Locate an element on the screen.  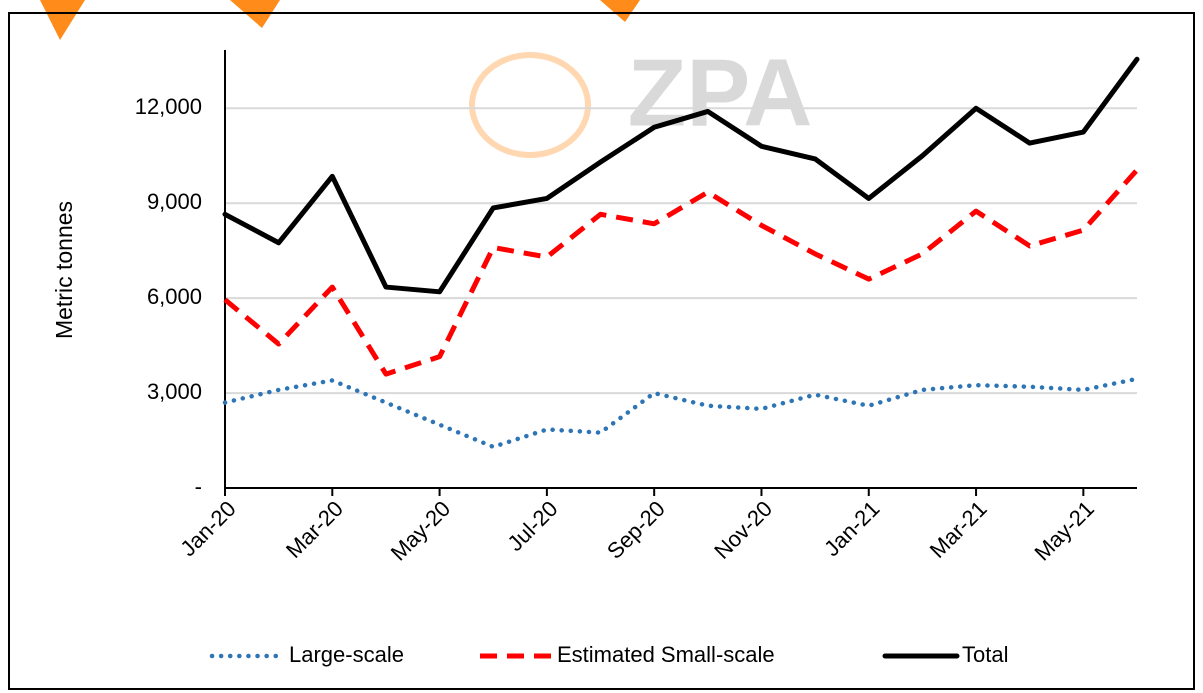
watermark-logo is located at coordinates (530, 105).